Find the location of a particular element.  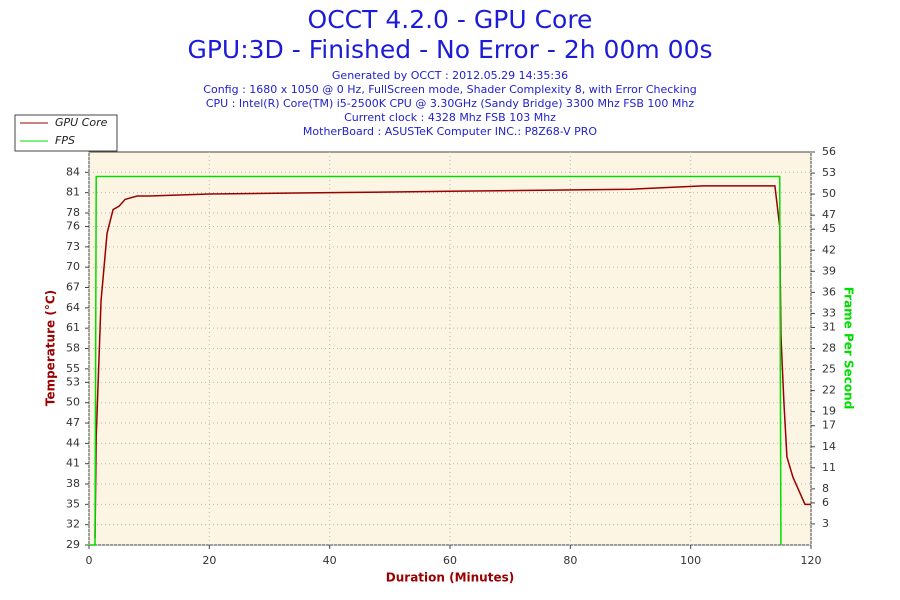

y-tick-label: 32 is located at coordinates (73, 524).